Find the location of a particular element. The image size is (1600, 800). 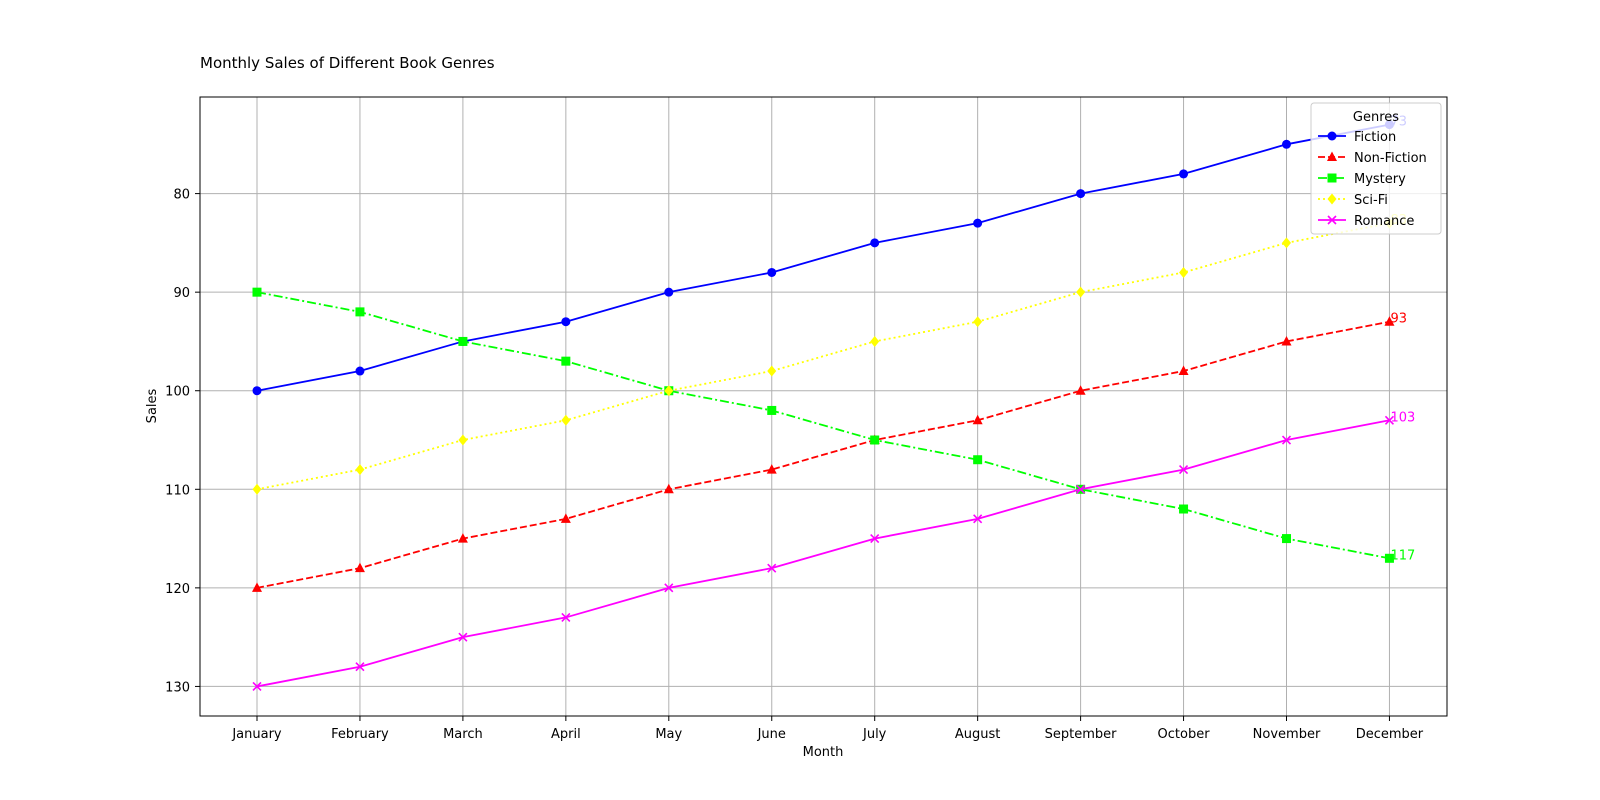

x-tick-label: November is located at coordinates (1287, 734).